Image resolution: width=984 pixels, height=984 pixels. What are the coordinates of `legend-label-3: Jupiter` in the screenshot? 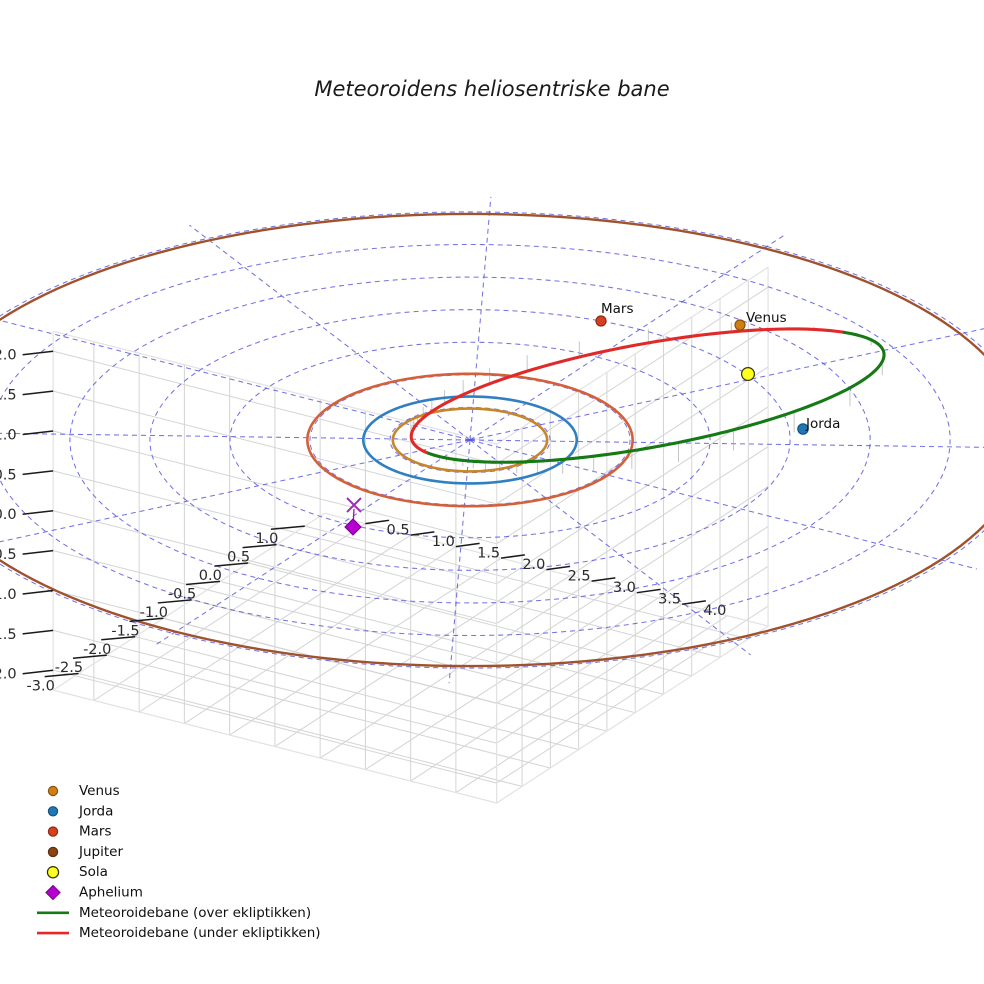 It's located at (100, 852).